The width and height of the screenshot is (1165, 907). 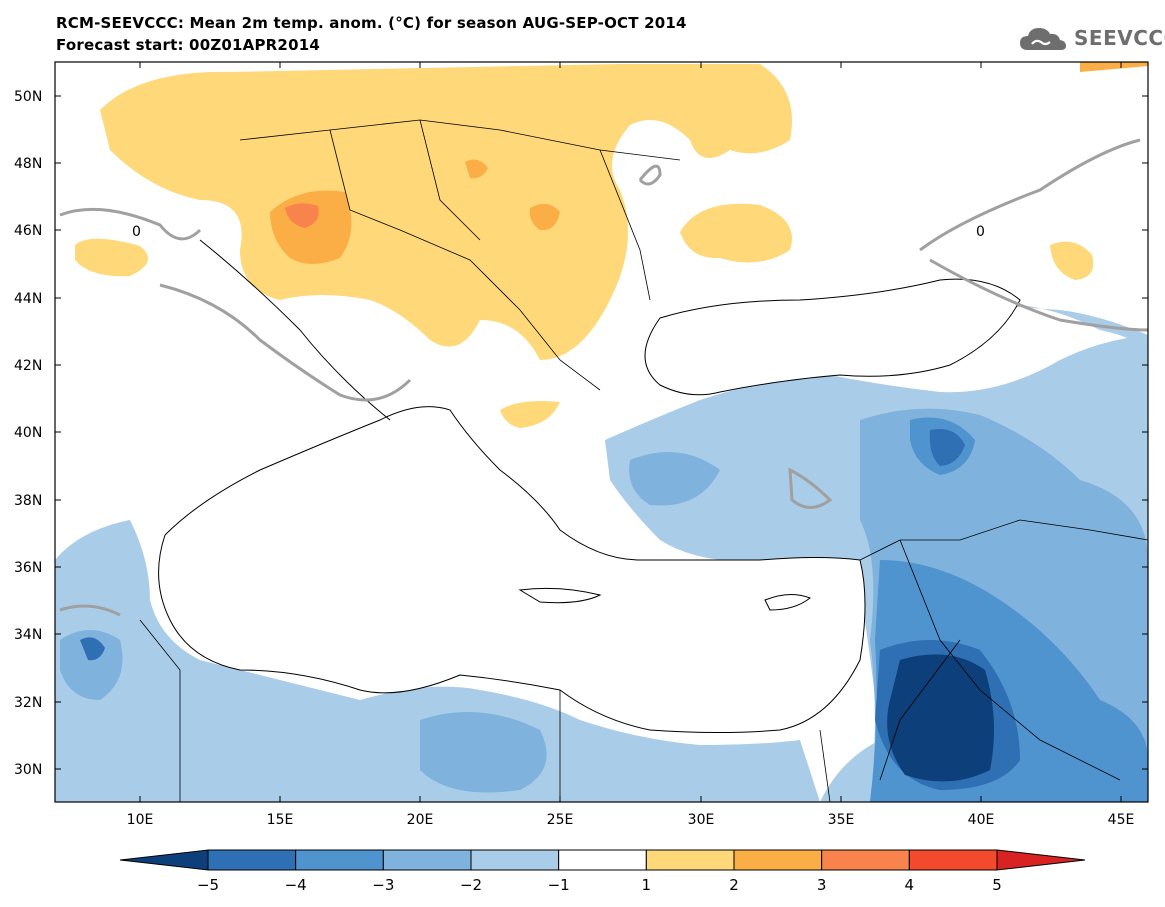 What do you see at coordinates (420, 820) in the screenshot?
I see `lon-tick-20E: 20E` at bounding box center [420, 820].